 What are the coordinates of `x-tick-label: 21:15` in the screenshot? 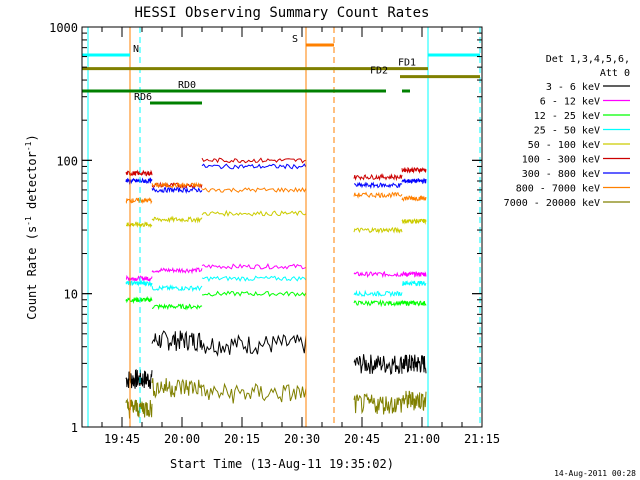 It's located at (482, 439).